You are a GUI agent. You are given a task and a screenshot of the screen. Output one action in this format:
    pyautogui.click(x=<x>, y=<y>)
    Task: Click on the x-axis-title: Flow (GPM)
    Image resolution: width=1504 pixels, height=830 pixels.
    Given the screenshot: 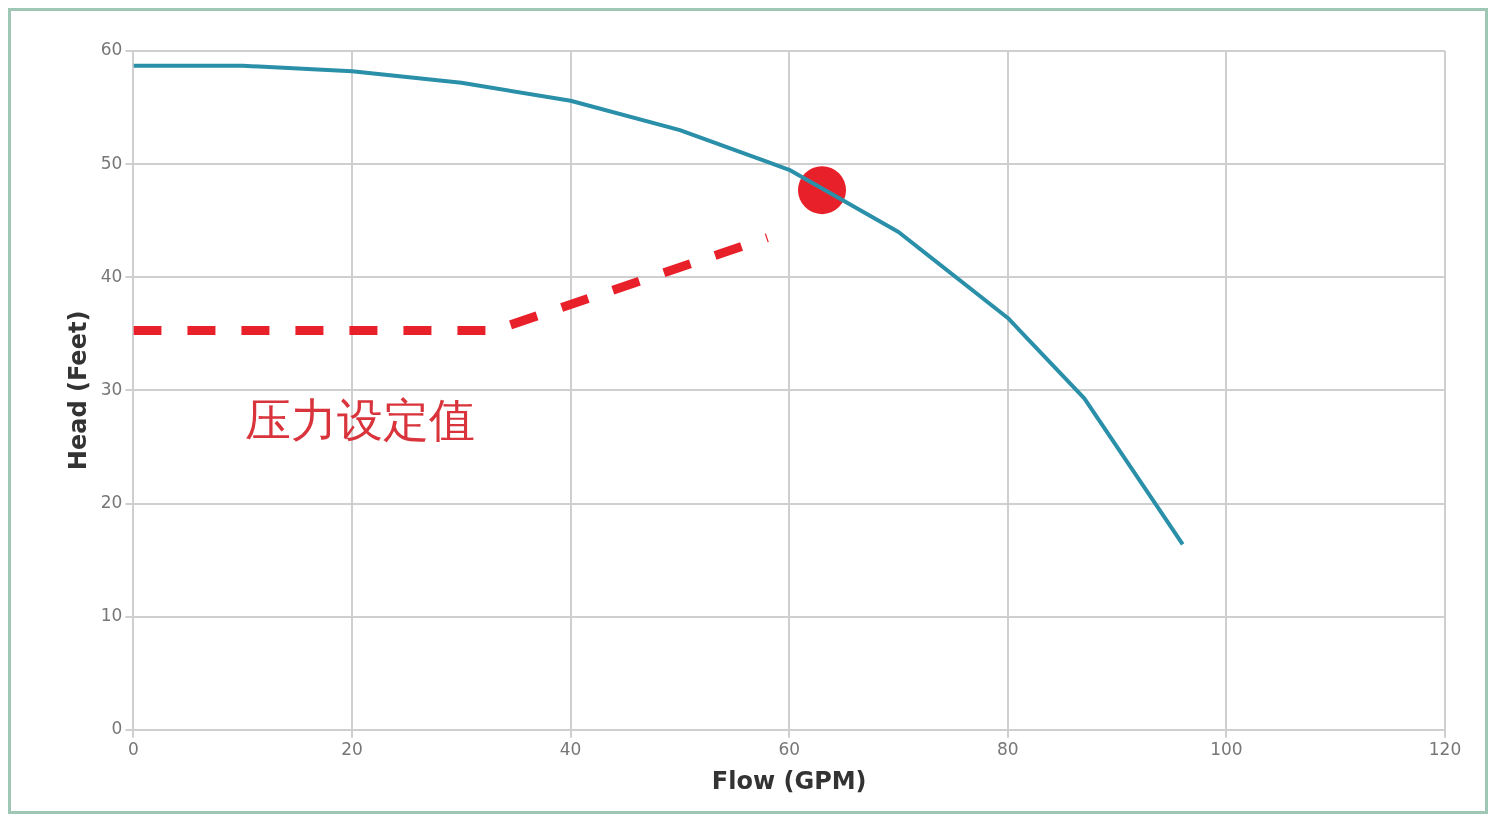 What is the action you would take?
    pyautogui.click(x=789, y=780)
    